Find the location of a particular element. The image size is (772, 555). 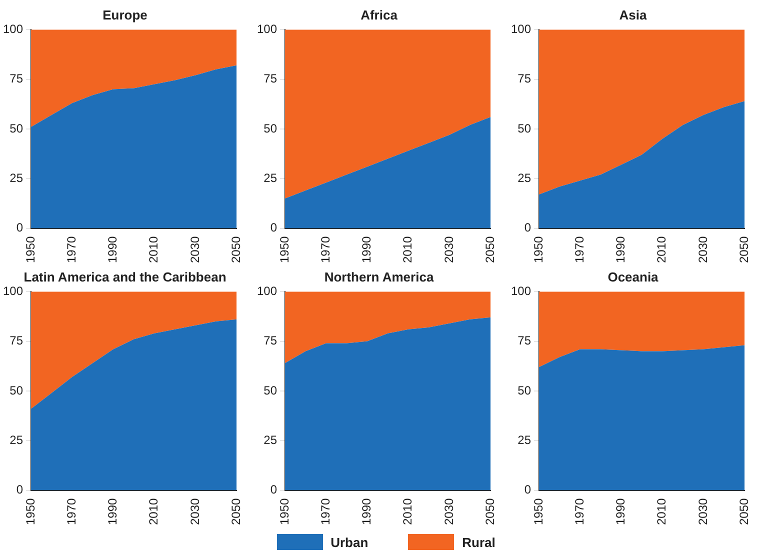

chart-title: Latin America and the Caribbean is located at coordinates (125, 276).